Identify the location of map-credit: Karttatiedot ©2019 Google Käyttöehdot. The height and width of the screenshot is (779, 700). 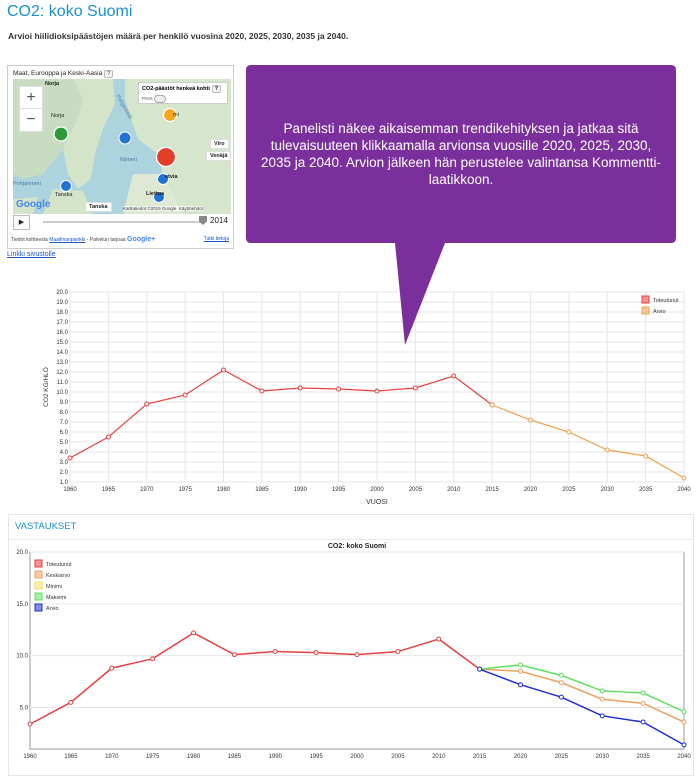
(163, 208).